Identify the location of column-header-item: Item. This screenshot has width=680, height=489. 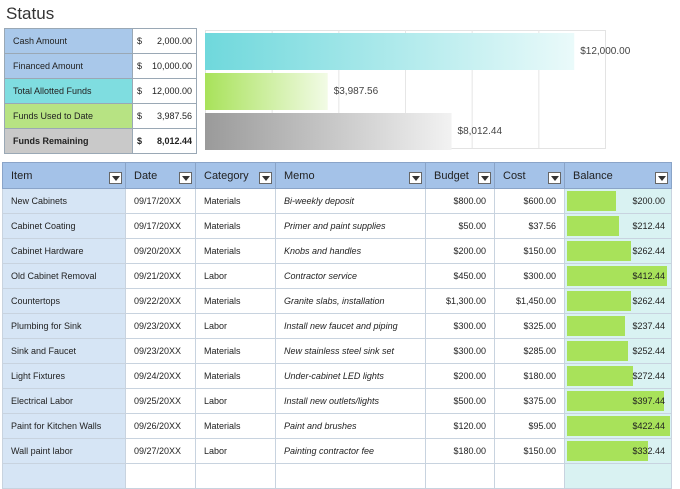
(64, 175).